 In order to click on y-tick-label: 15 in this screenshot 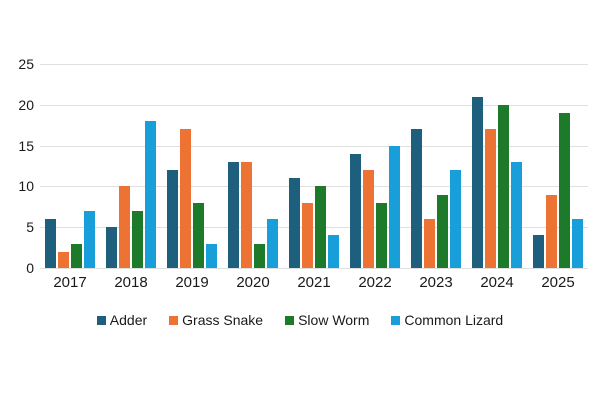, I will do `click(26, 145)`.